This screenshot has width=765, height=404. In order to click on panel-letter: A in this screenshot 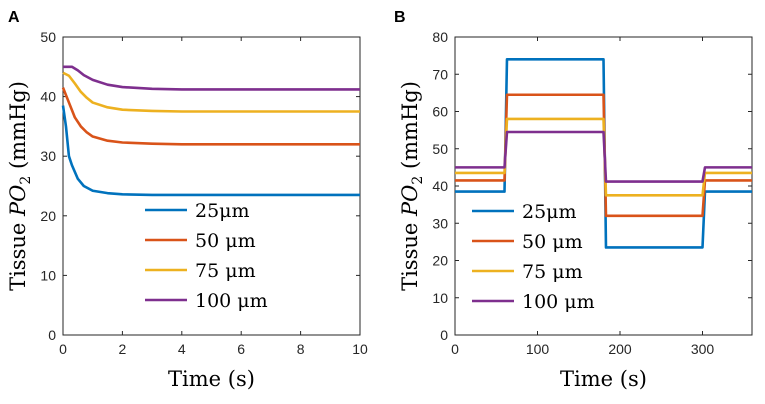, I will do `click(14, 17)`.